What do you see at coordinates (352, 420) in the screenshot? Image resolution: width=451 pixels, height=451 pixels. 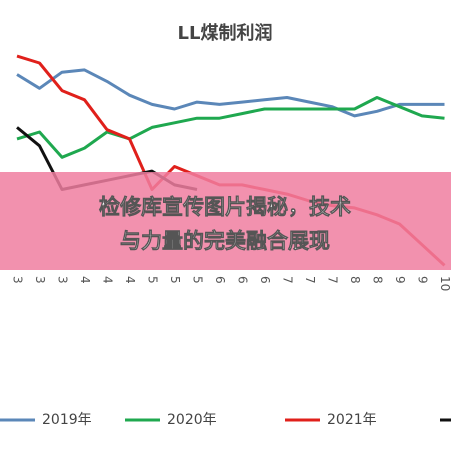 I see `legend-label: 2021年` at bounding box center [352, 420].